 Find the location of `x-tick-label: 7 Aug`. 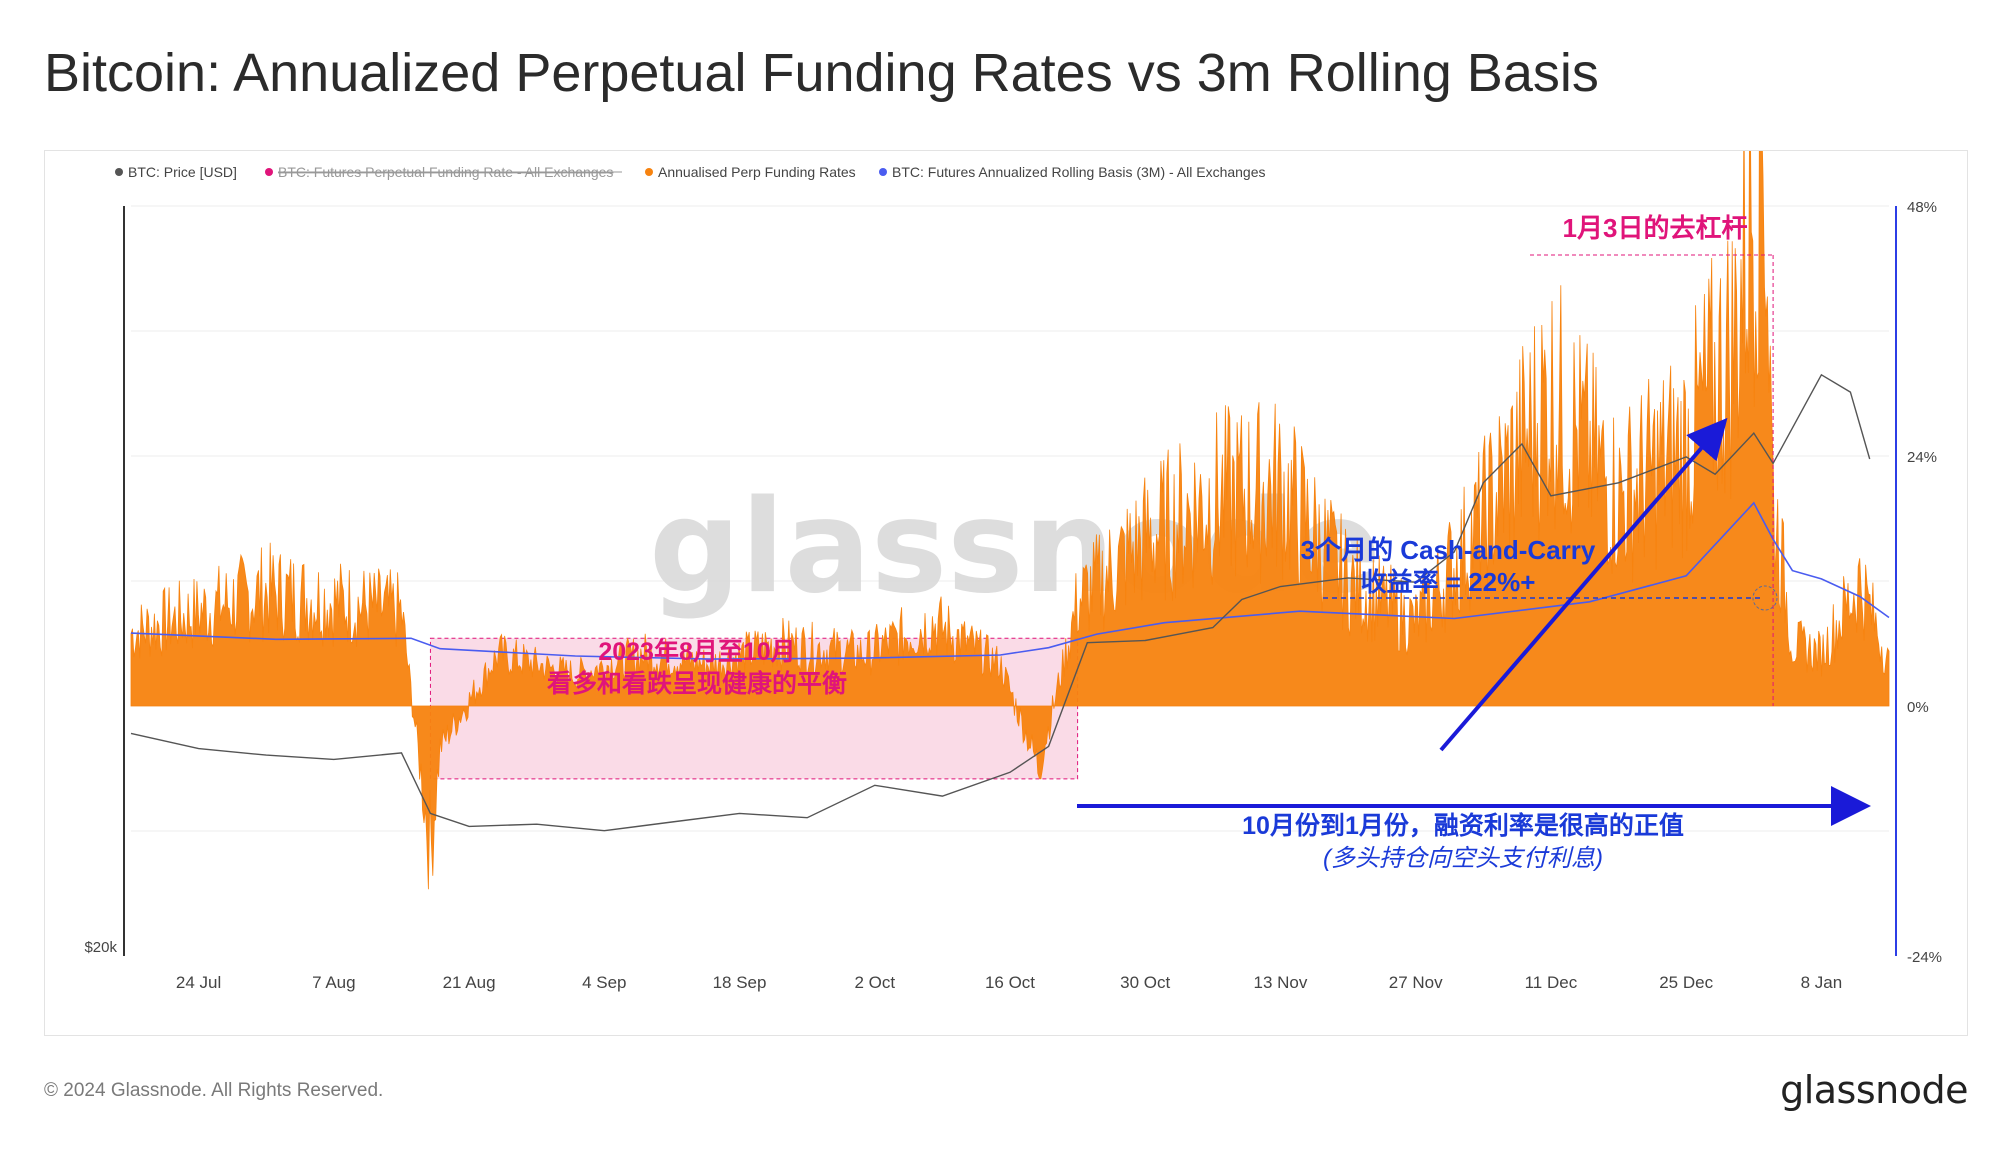

x-tick-label: 7 Aug is located at coordinates (334, 982).